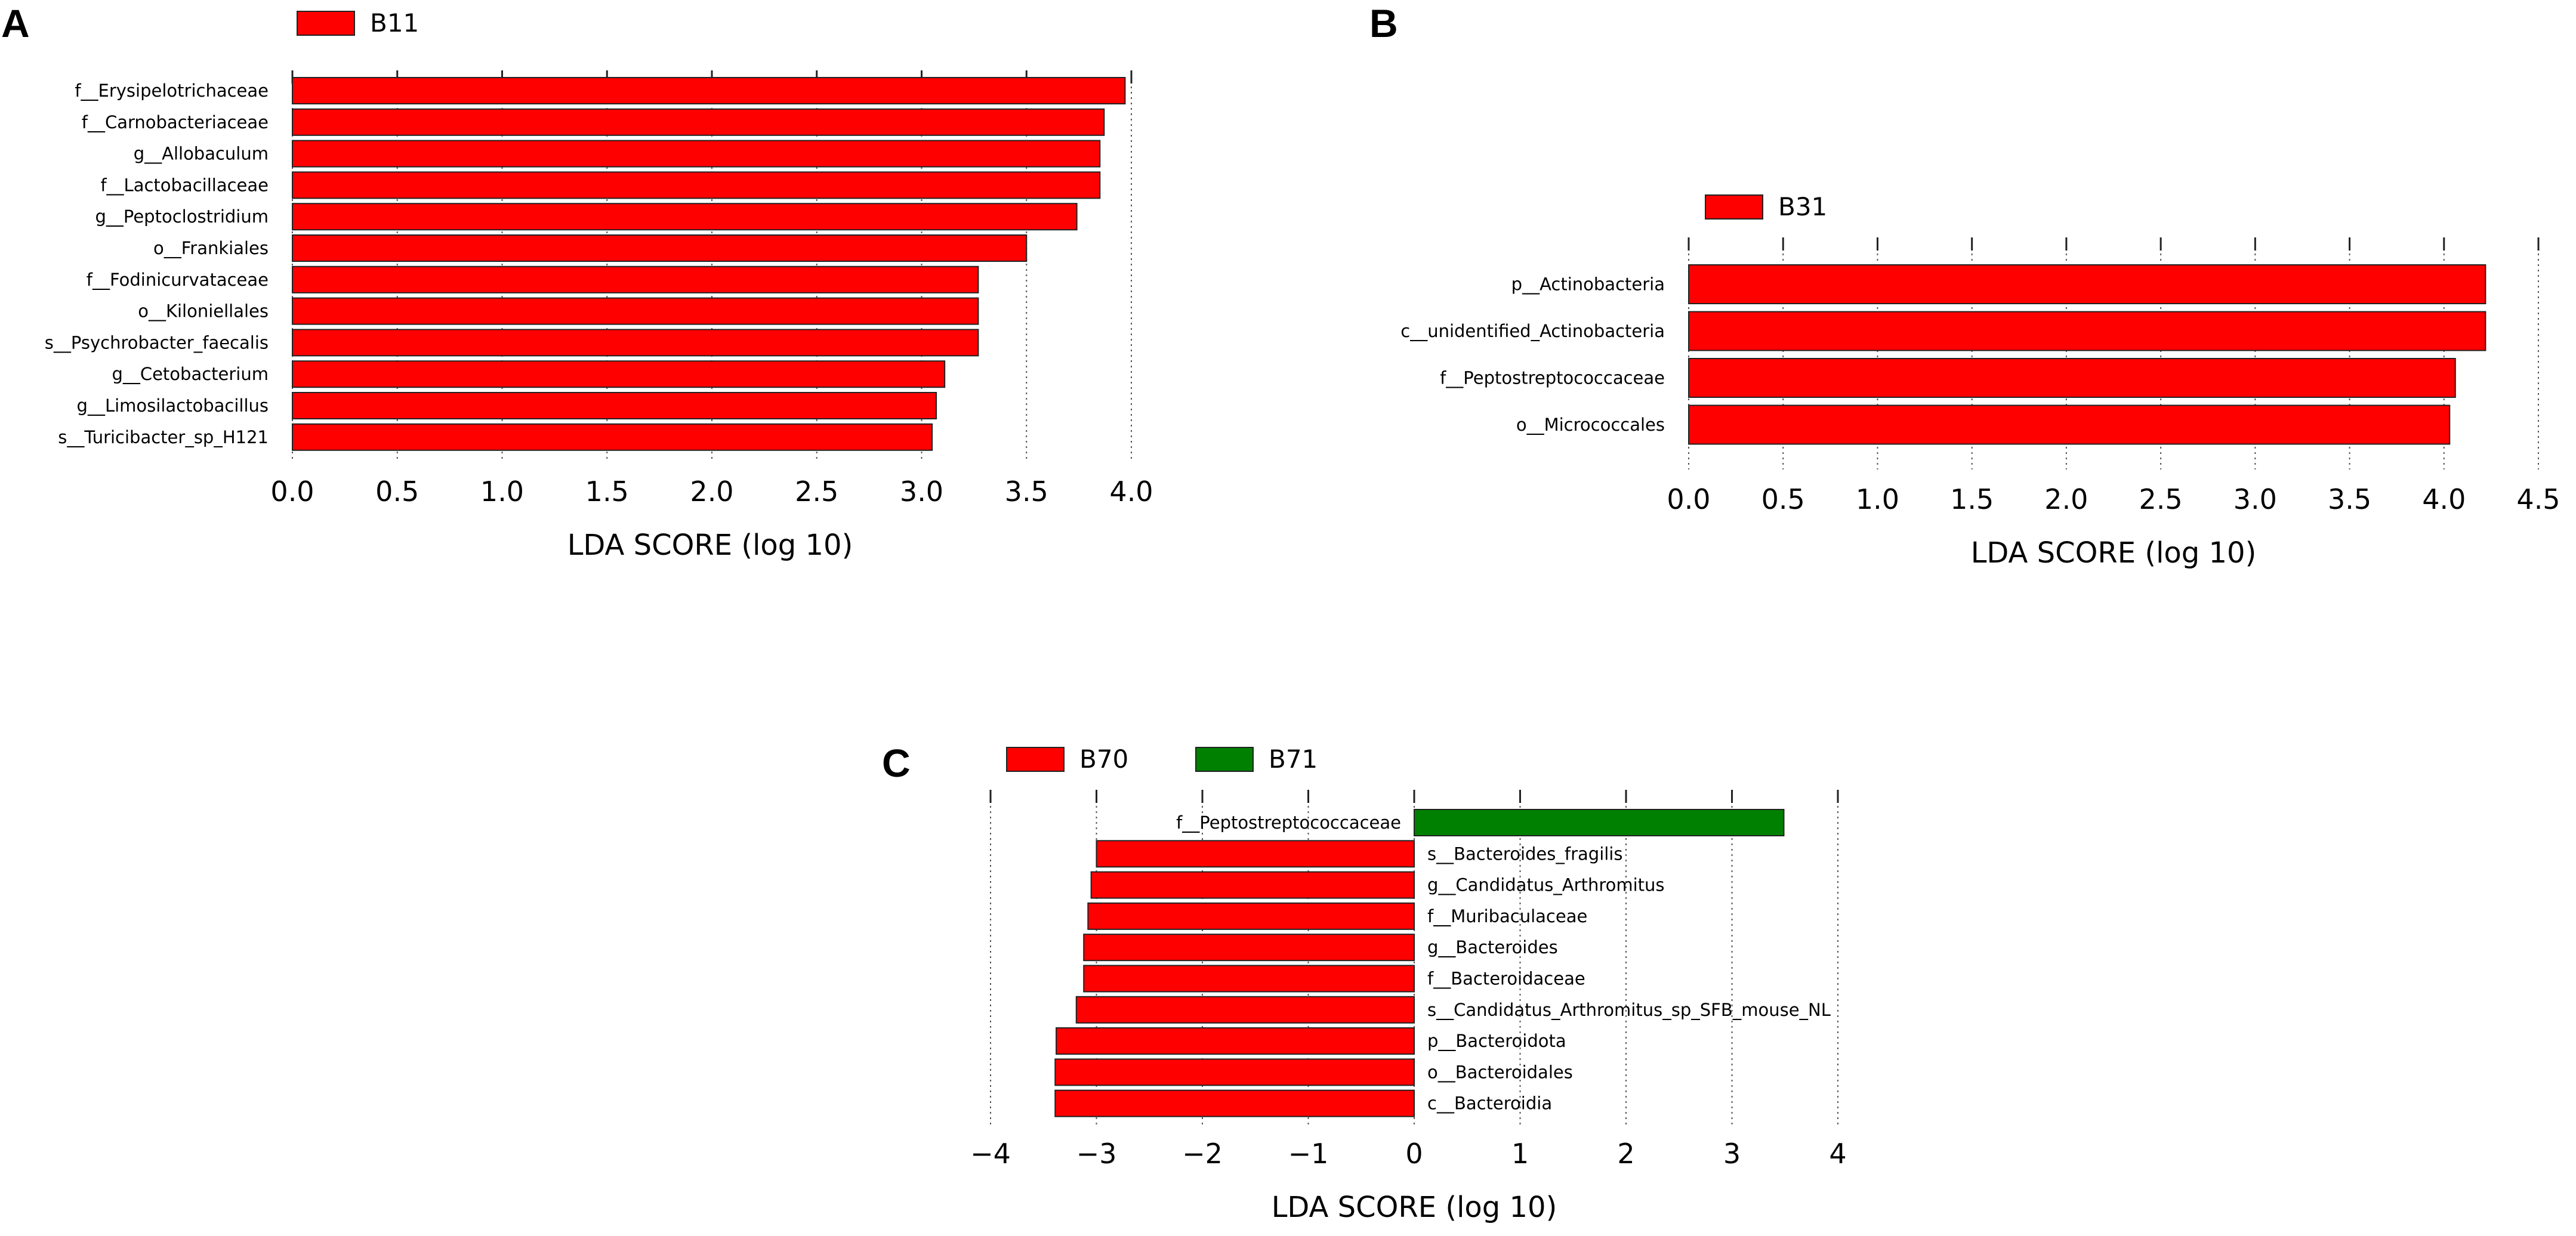 The image size is (2576, 1236). I want to click on x-tick-label: −2, so click(1203, 1154).